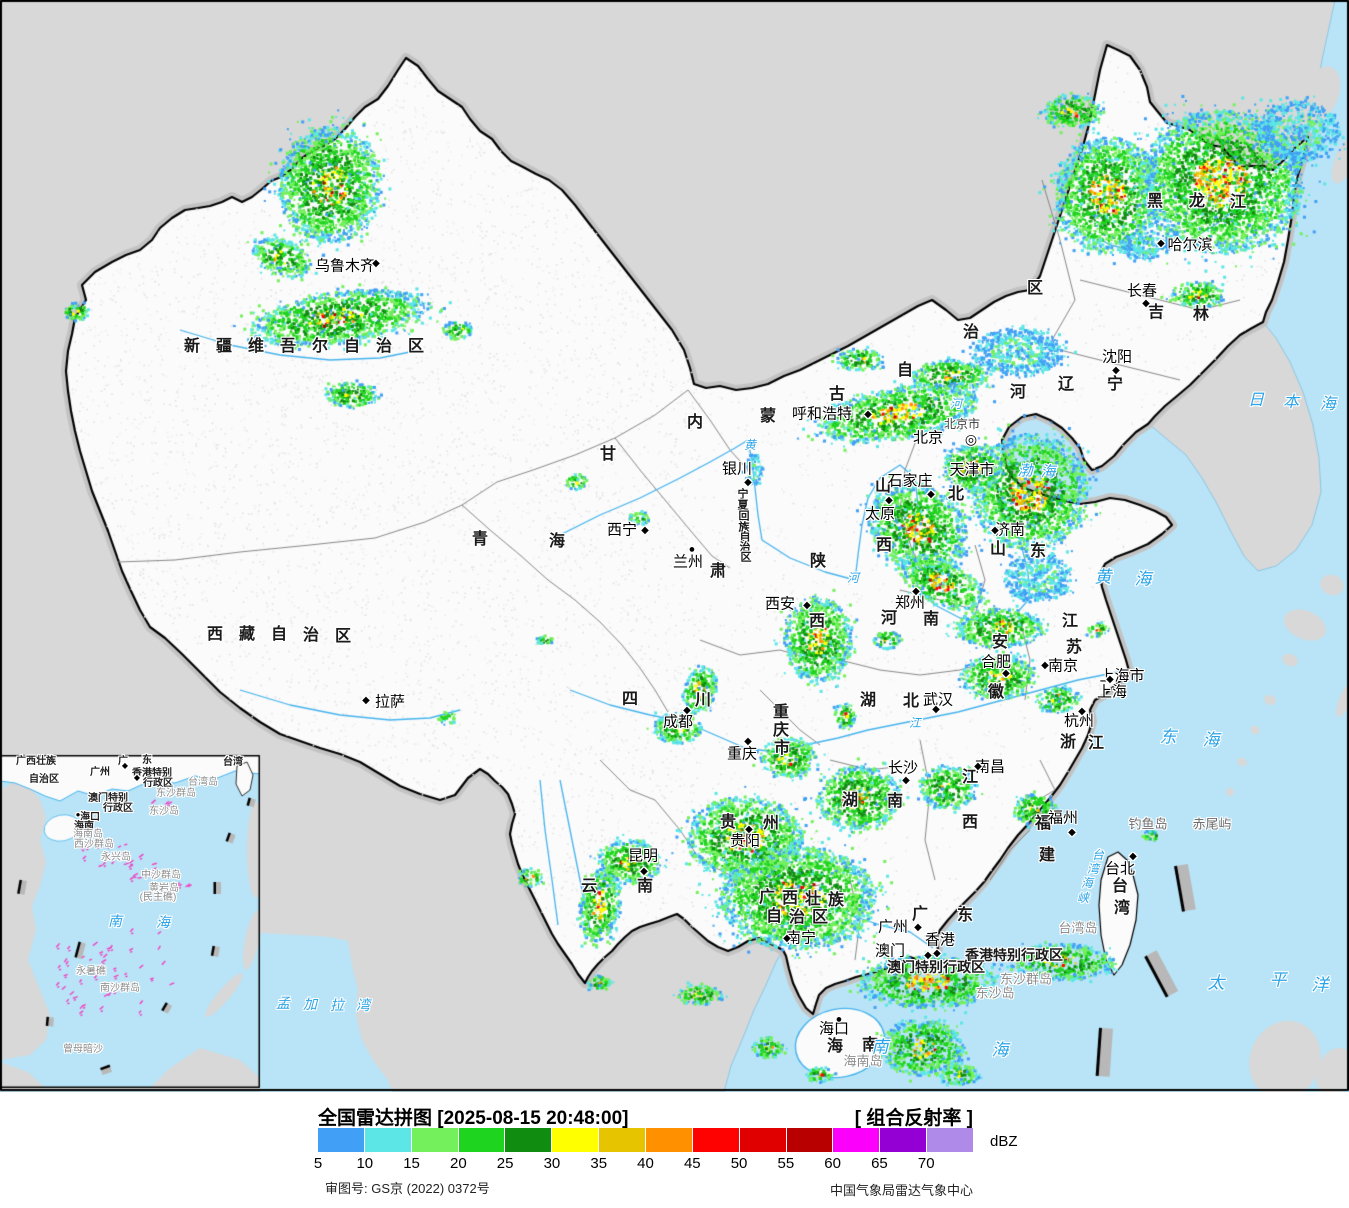 The width and height of the screenshot is (1349, 1208). Describe the element at coordinates (1004, 1141) in the screenshot. I see `unit-label: dBZ` at that location.